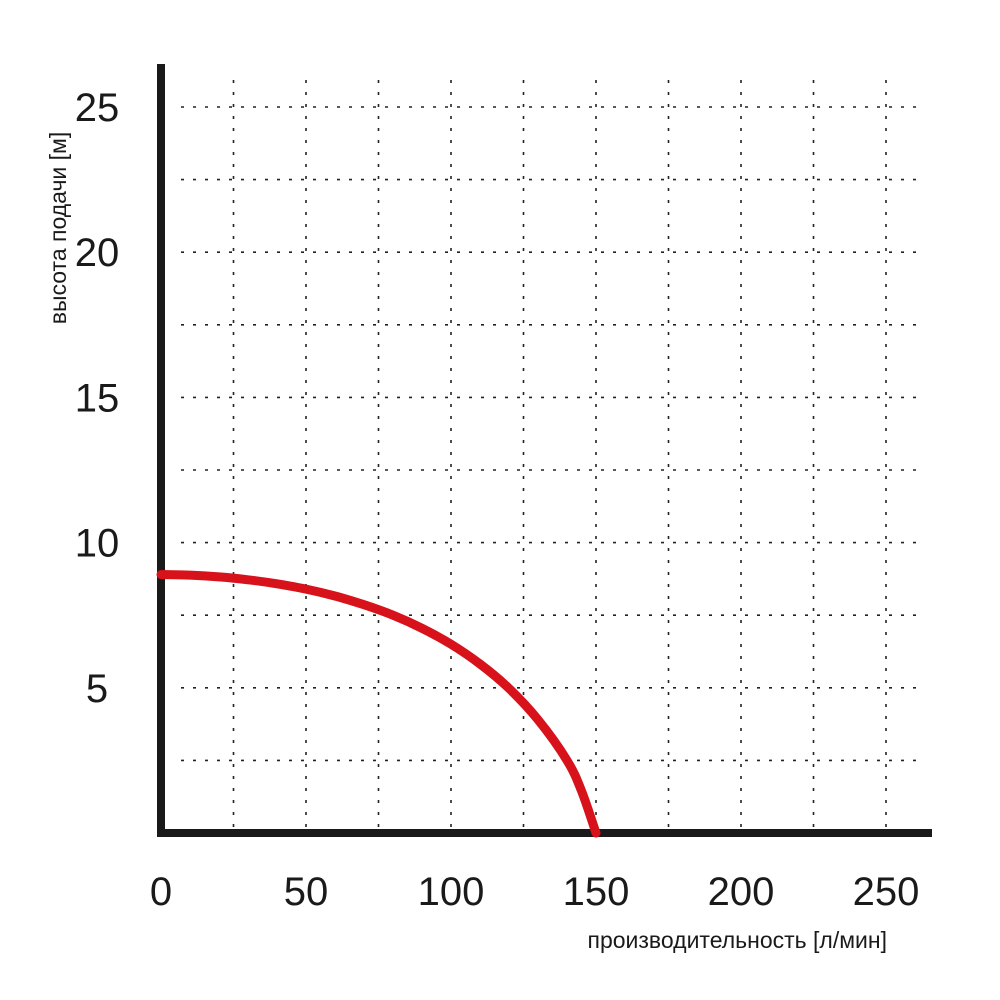 Image resolution: width=1000 pixels, height=1000 pixels. What do you see at coordinates (596, 892) in the screenshot?
I see `x-tick-label: 150` at bounding box center [596, 892].